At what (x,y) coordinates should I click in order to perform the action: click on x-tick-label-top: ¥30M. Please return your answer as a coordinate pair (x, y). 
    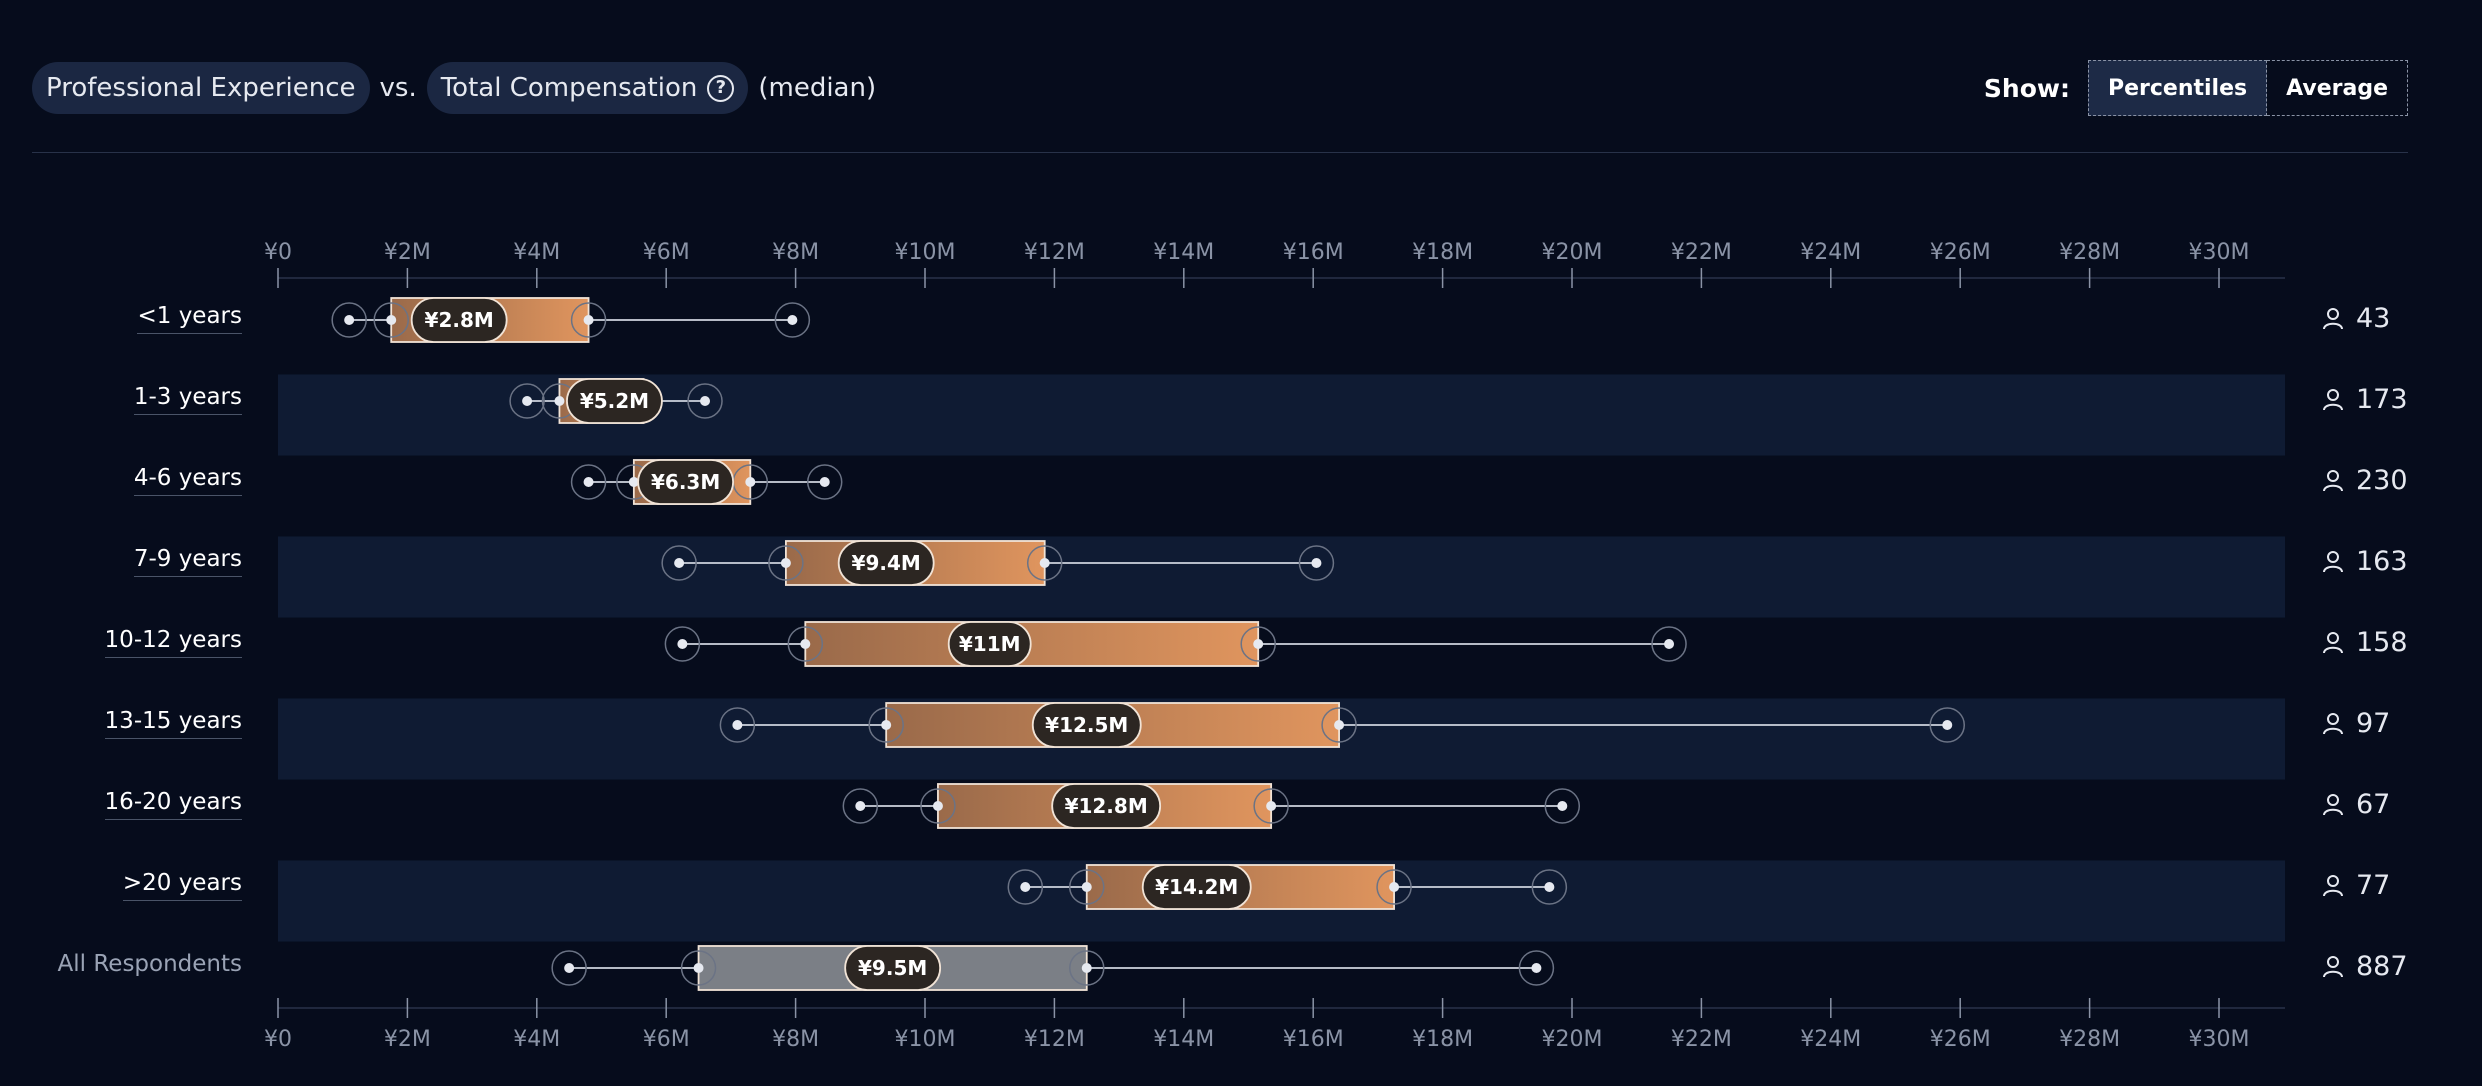
    Looking at the image, I should click on (2219, 252).